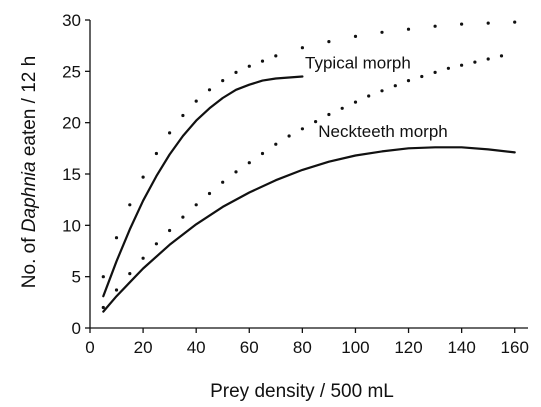 The height and width of the screenshot is (407, 541). Describe the element at coordinates (89, 347) in the screenshot. I see `x-tick-label: 0` at that location.